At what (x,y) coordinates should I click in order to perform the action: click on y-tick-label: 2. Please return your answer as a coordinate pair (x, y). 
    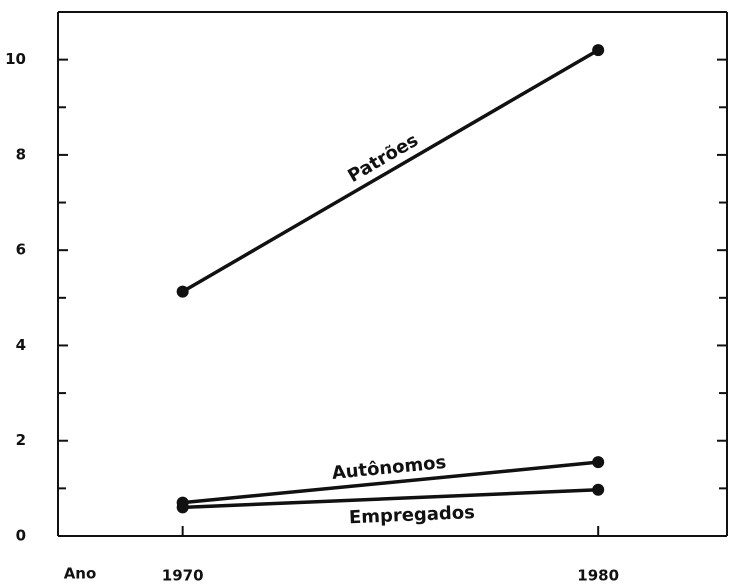
    Looking at the image, I should click on (21, 440).